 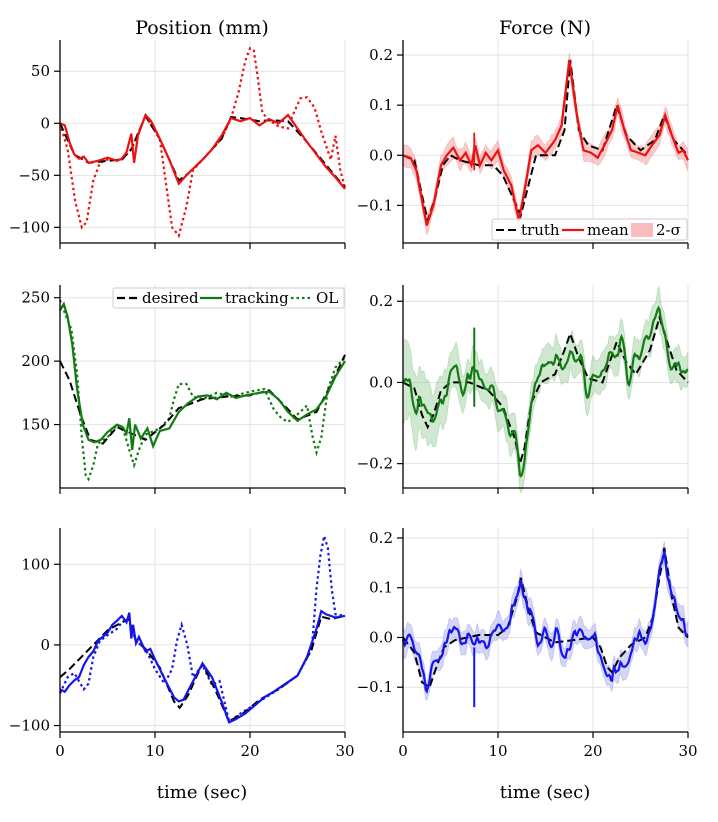 I want to click on legend-sigma-label: 2-σ, so click(x=668, y=230).